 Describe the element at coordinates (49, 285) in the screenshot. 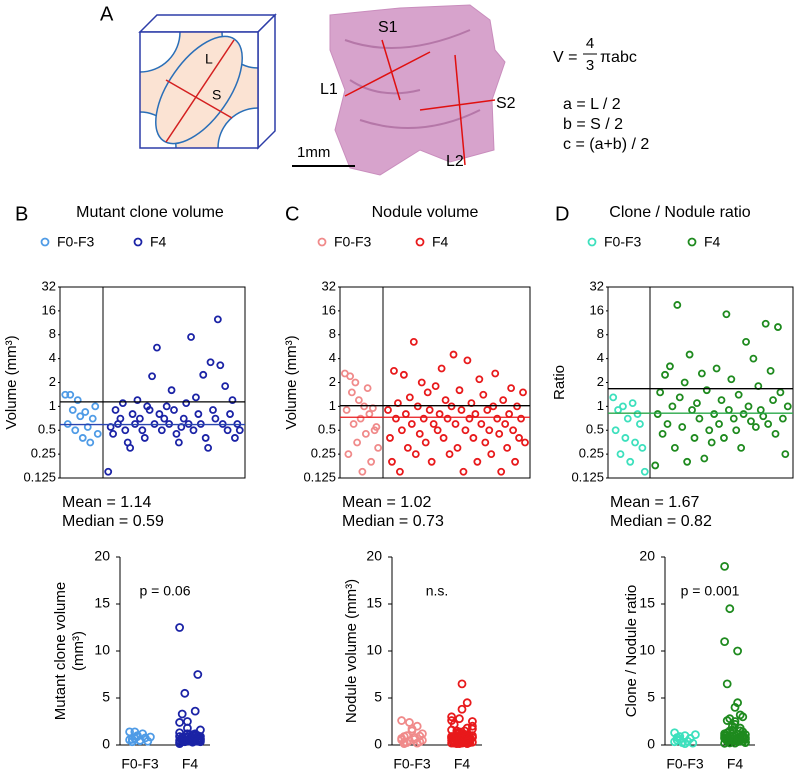

I see `y-tick-label: 32` at that location.